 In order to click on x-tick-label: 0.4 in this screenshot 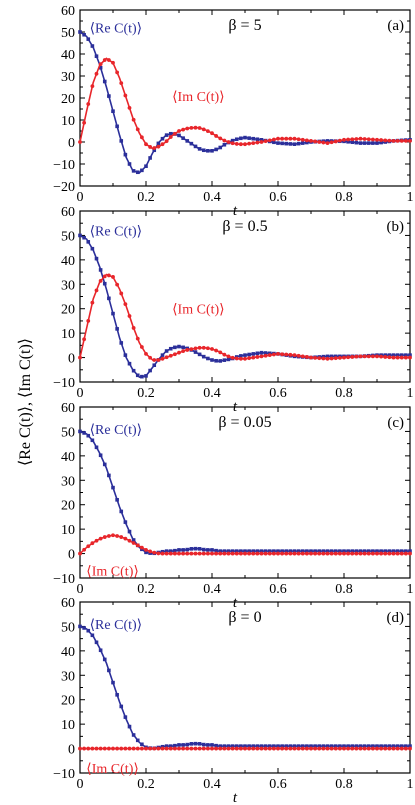, I will do `click(212, 589)`.